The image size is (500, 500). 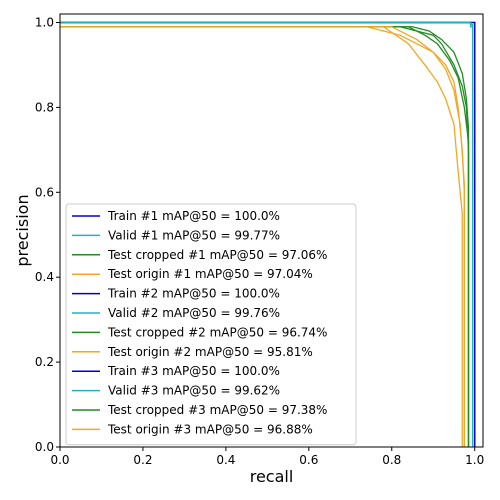 What do you see at coordinates (22, 230) in the screenshot?
I see `y-axis-label: precision` at bounding box center [22, 230].